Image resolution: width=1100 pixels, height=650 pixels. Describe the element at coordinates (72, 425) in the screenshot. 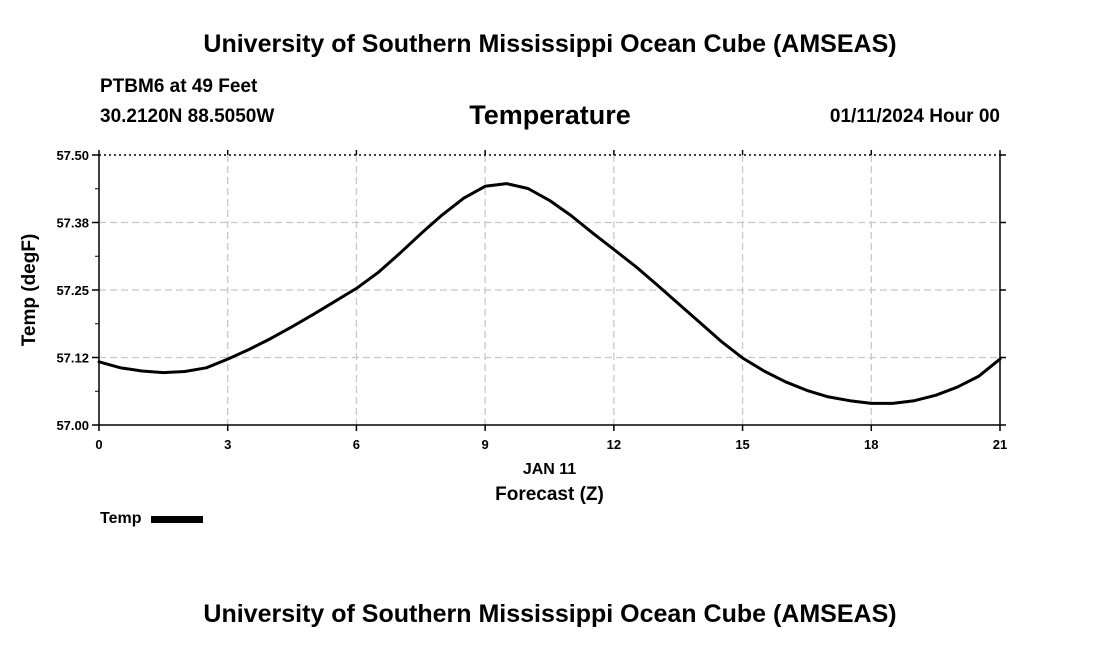

I see `y-tick-label: 57.00` at that location.